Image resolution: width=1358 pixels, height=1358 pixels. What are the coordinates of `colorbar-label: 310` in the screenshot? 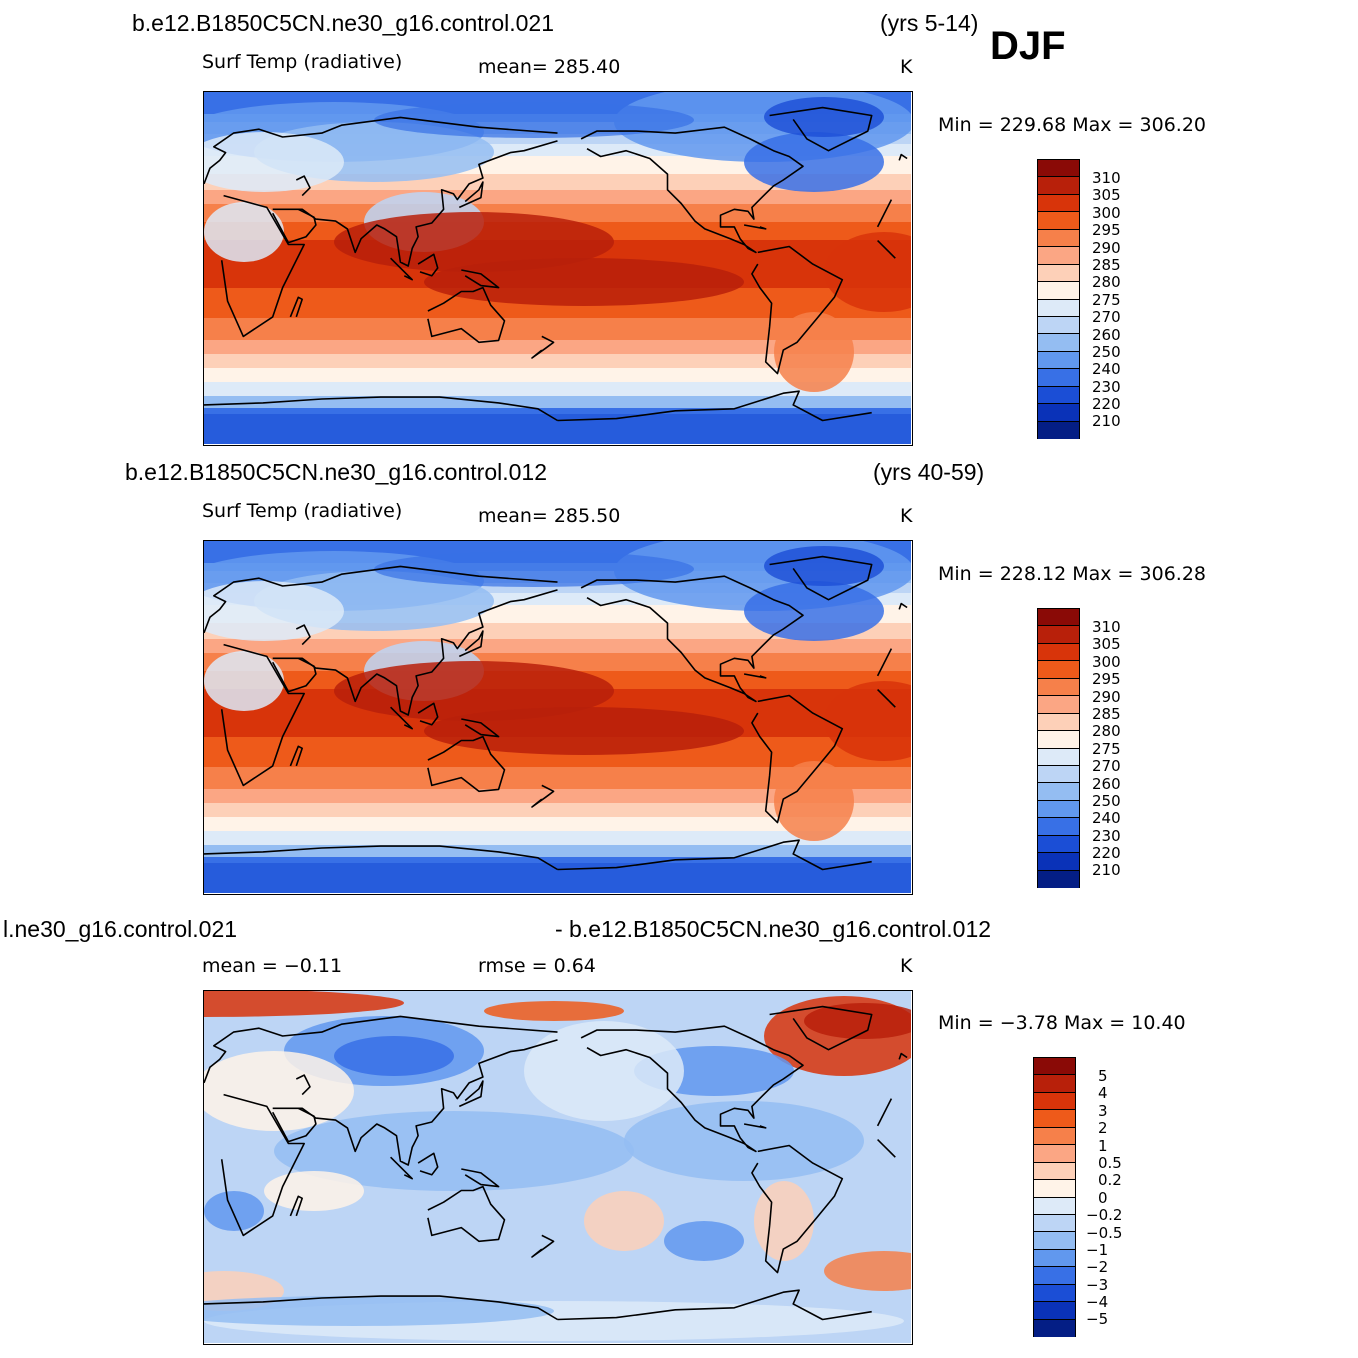 It's located at (1106, 627).